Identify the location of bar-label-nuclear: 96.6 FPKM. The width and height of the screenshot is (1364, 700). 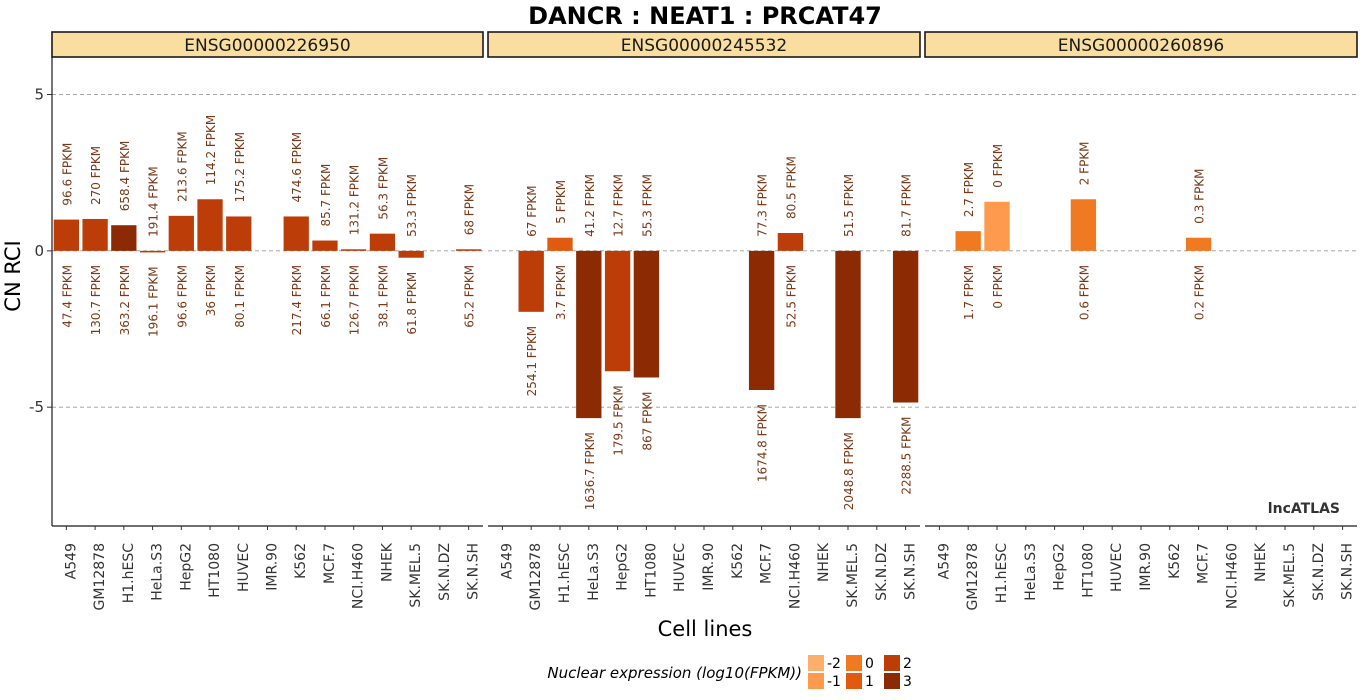
(182, 296).